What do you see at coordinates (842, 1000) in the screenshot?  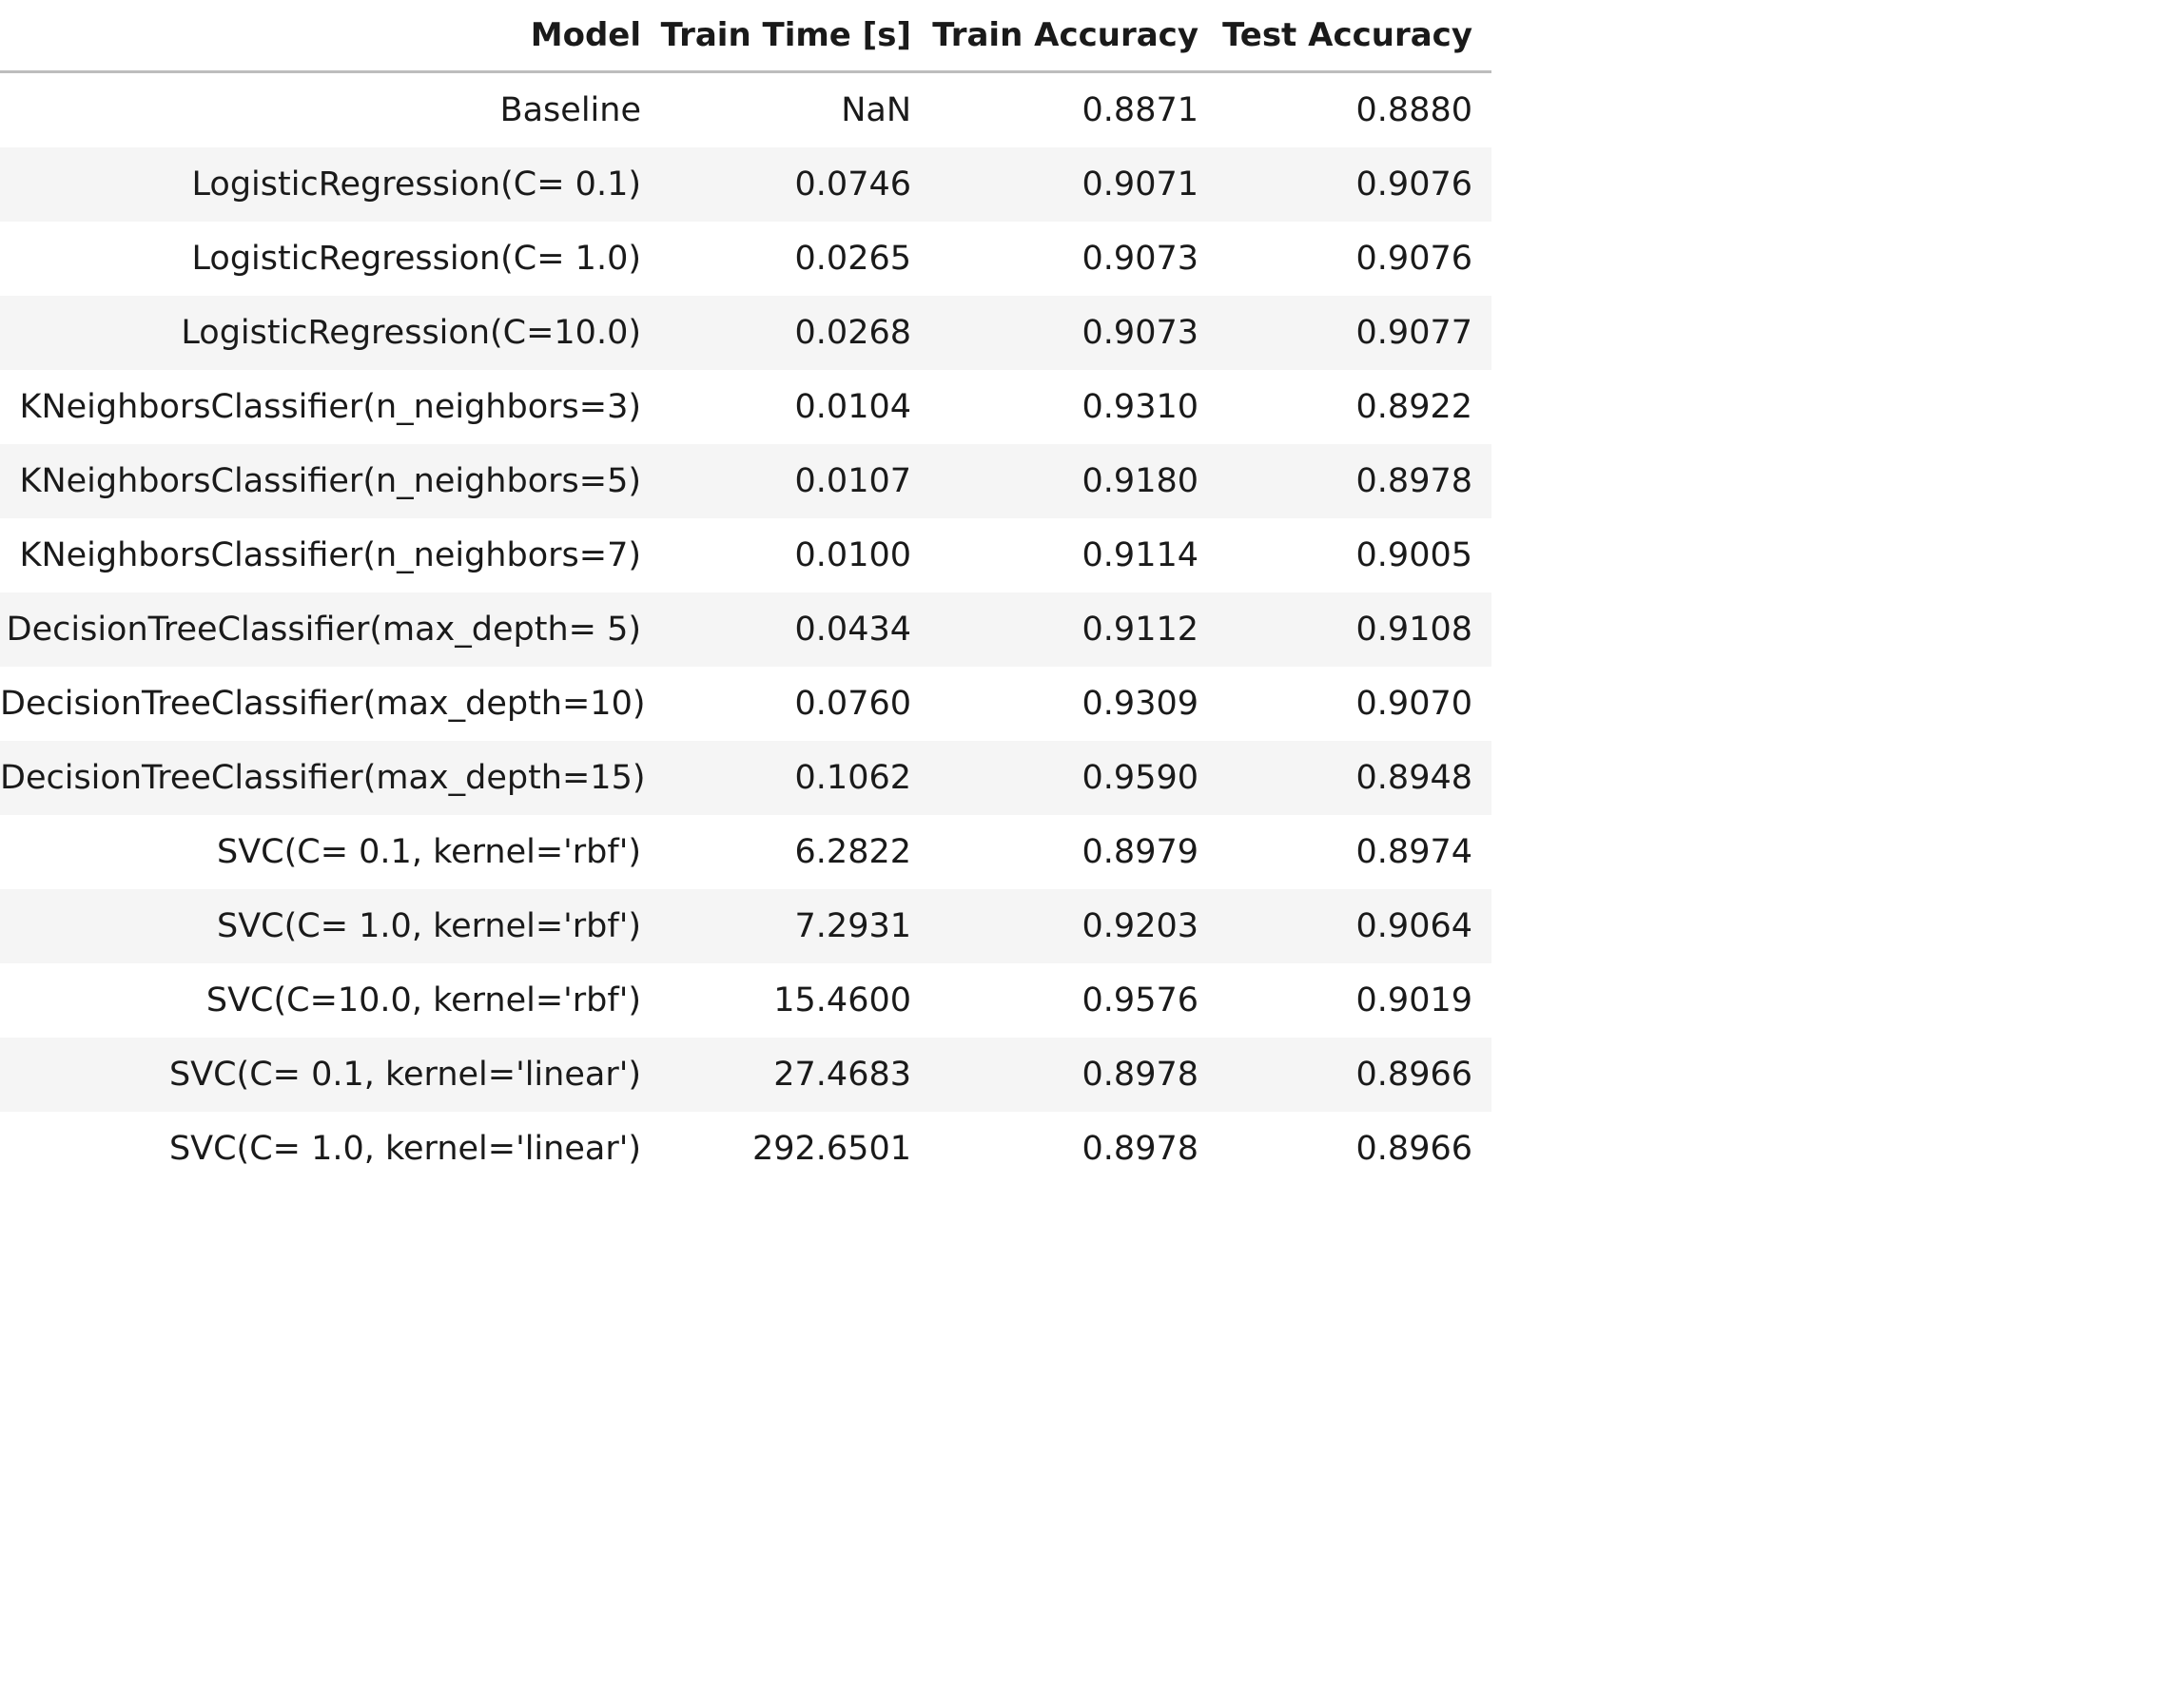 I see `train-time-cell: 15.4600` at bounding box center [842, 1000].